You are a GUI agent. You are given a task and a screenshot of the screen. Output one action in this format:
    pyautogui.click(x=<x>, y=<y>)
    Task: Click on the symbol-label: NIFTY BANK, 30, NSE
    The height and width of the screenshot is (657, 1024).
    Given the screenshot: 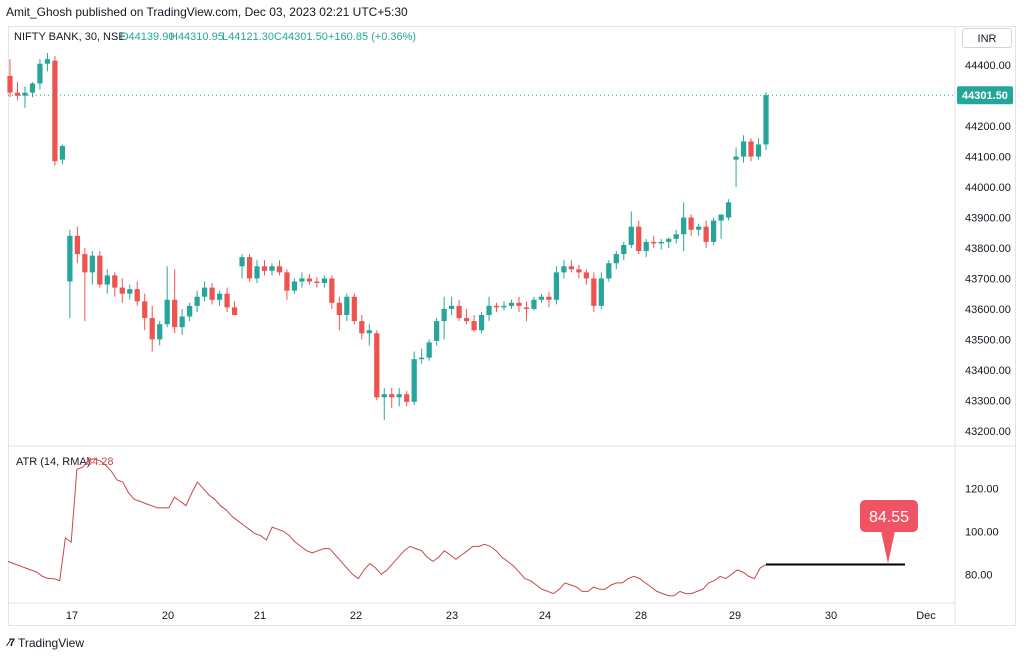 What is the action you would take?
    pyautogui.click(x=70, y=37)
    